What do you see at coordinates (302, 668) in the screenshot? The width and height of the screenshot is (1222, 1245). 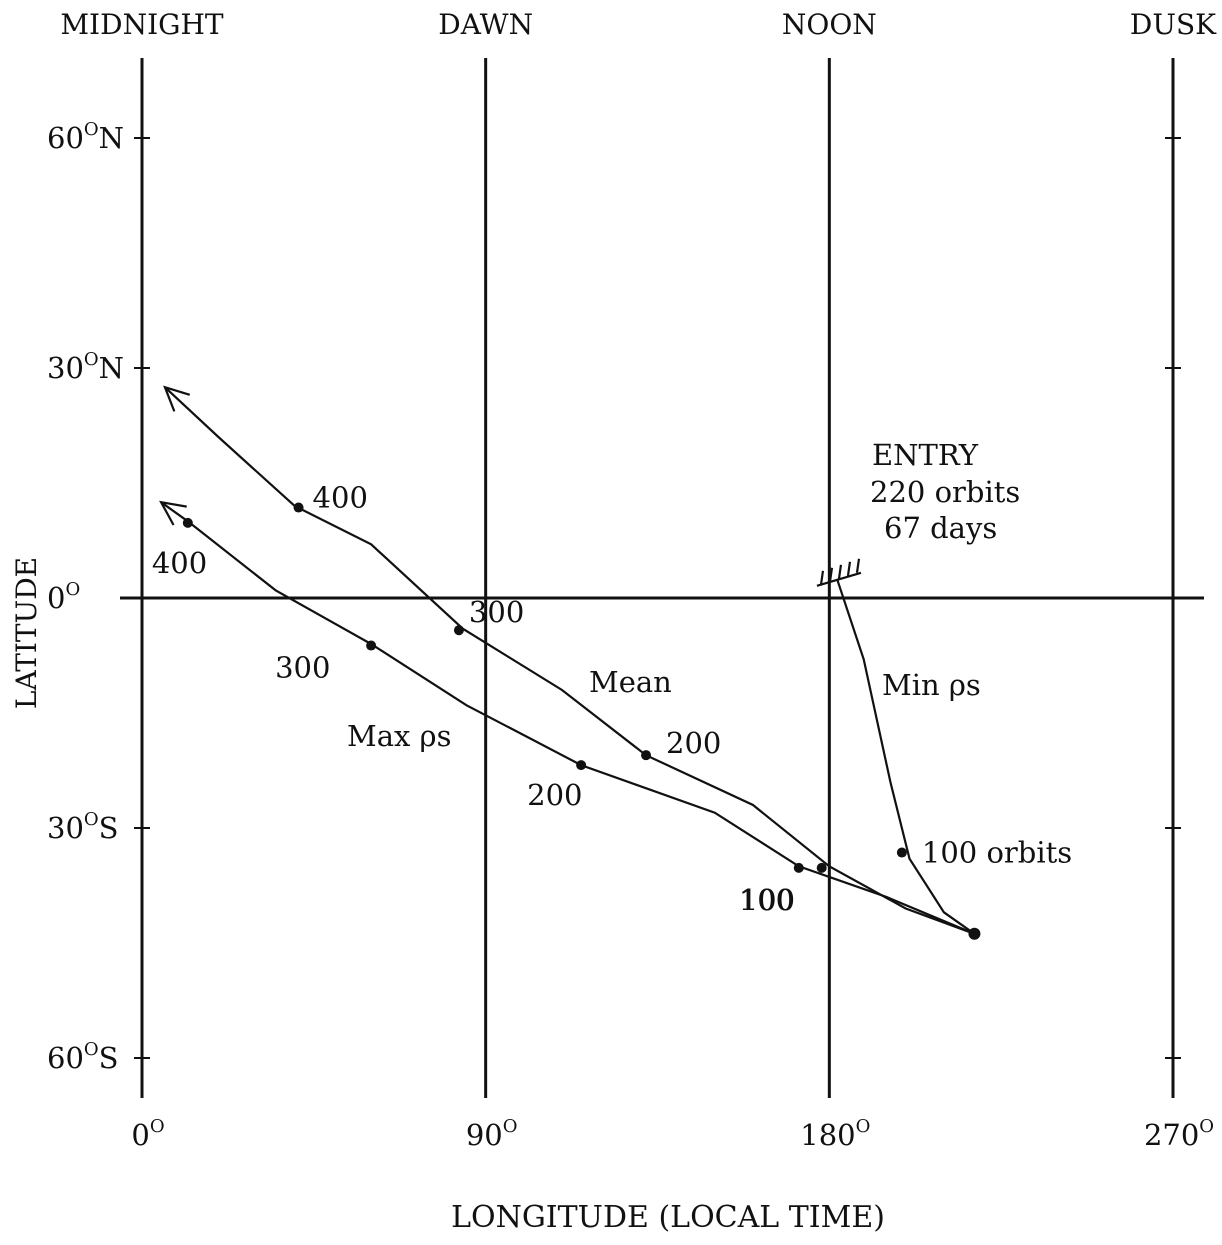 I see `marker-label-max-rho-s: 300` at bounding box center [302, 668].